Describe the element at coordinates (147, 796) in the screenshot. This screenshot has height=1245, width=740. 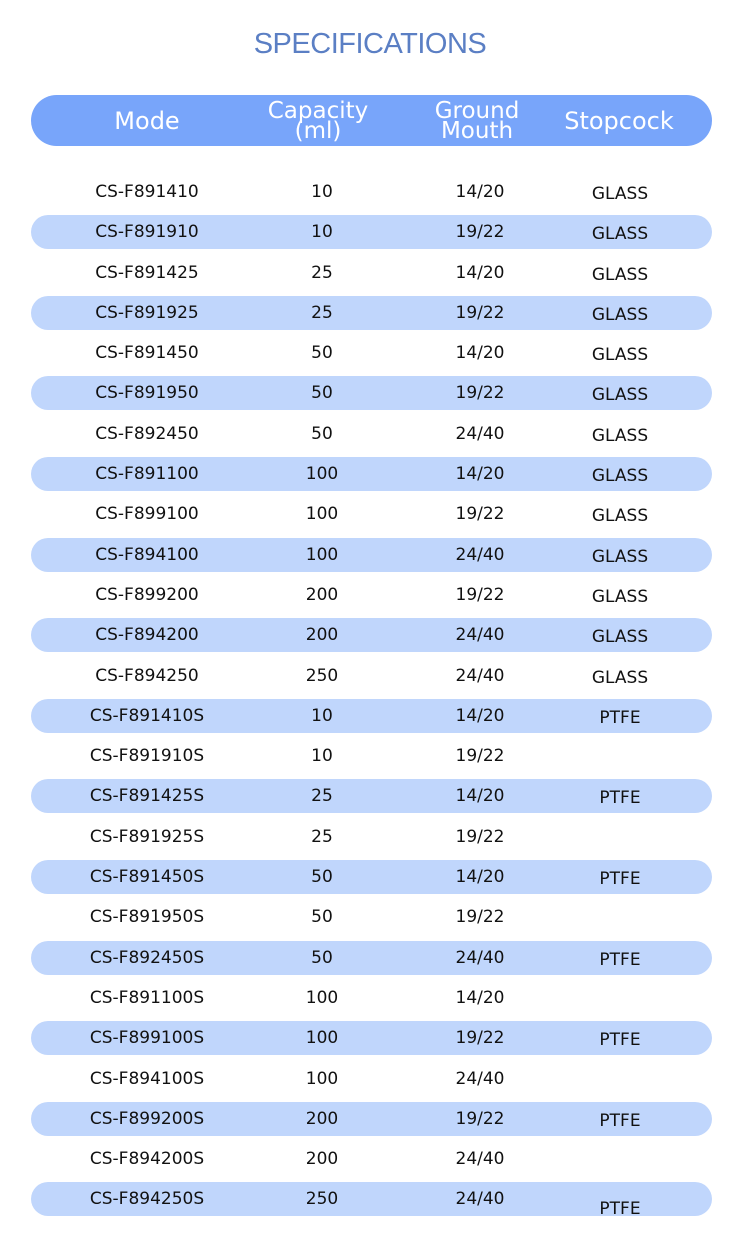
I see `cell-mode: CS-F891425S` at that location.